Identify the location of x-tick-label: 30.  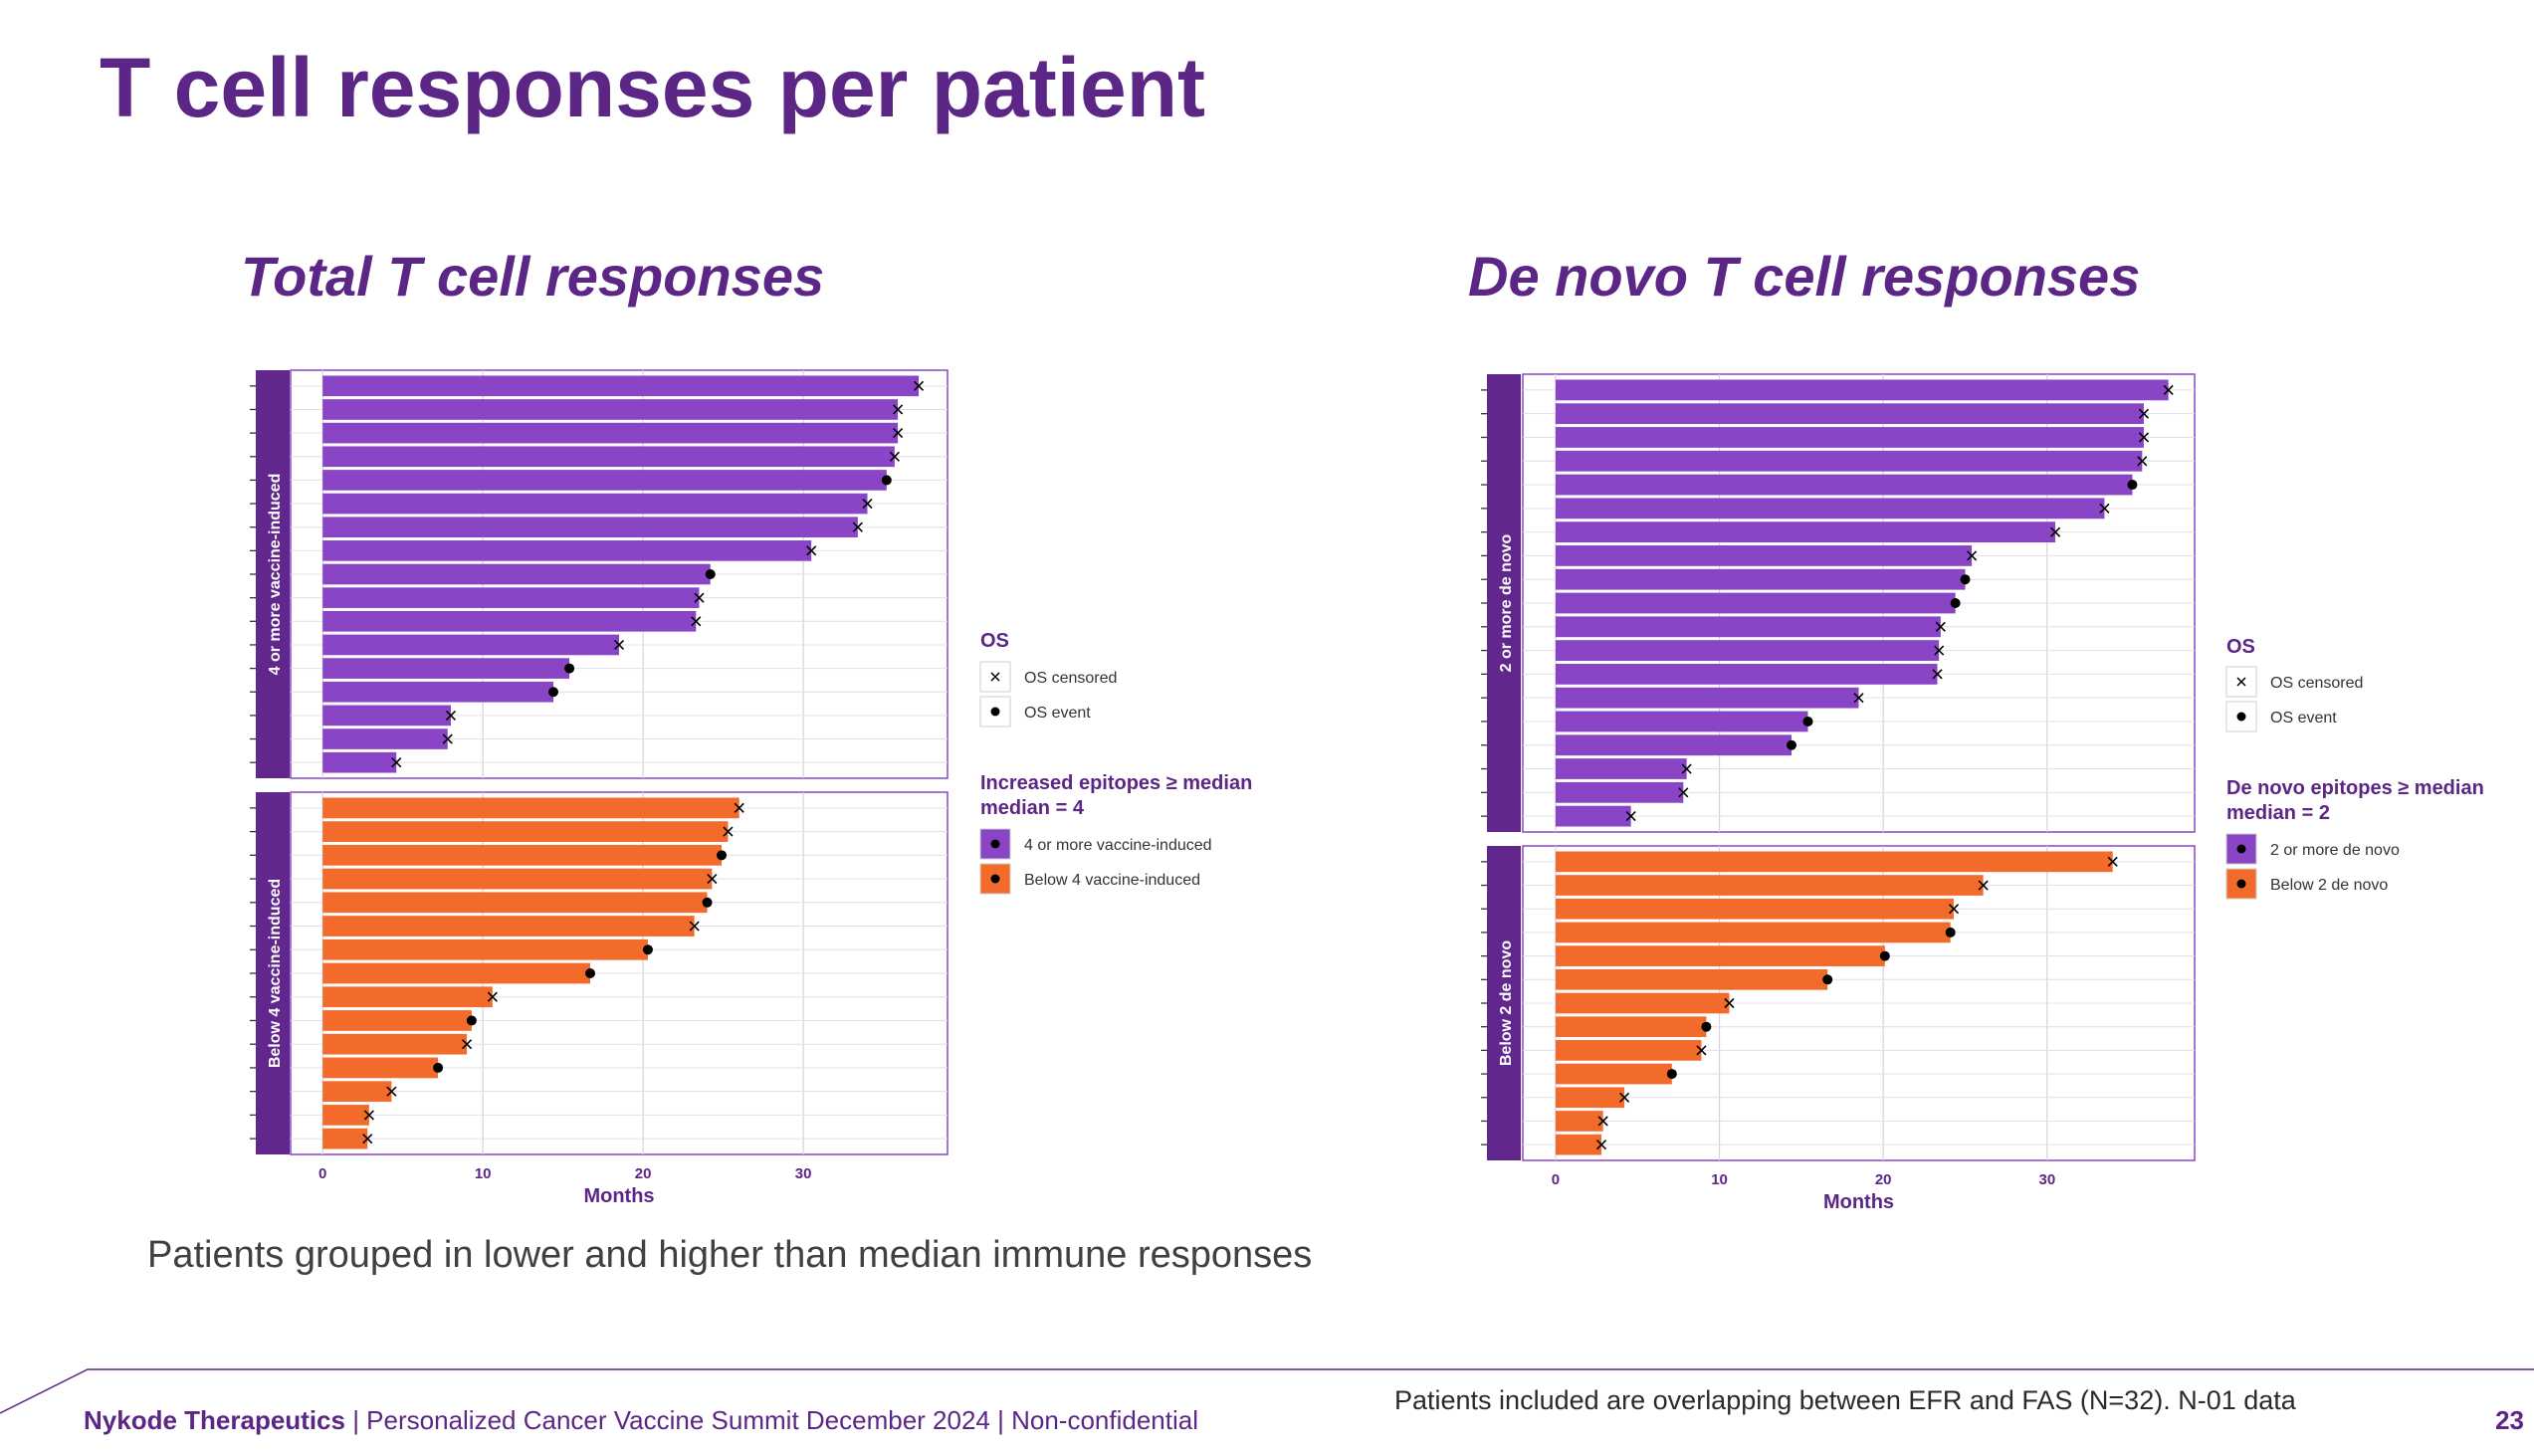
(803, 1173).